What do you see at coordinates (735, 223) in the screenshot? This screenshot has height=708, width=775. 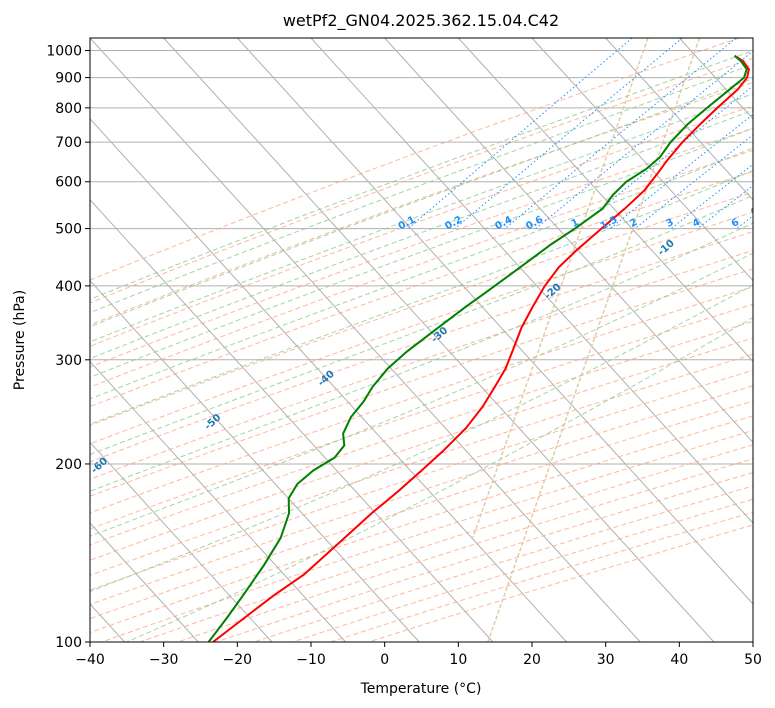 I see `mixing-ratio-label: 6` at bounding box center [735, 223].